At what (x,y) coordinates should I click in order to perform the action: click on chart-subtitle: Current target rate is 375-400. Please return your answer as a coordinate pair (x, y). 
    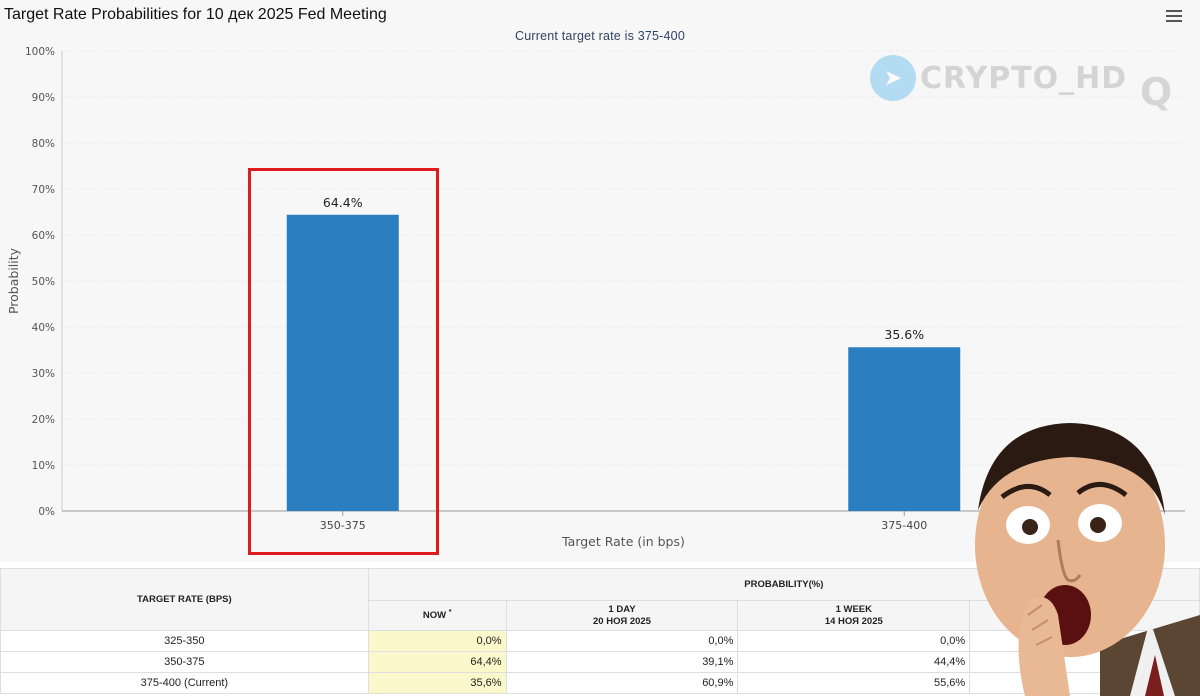
    Looking at the image, I should click on (600, 36).